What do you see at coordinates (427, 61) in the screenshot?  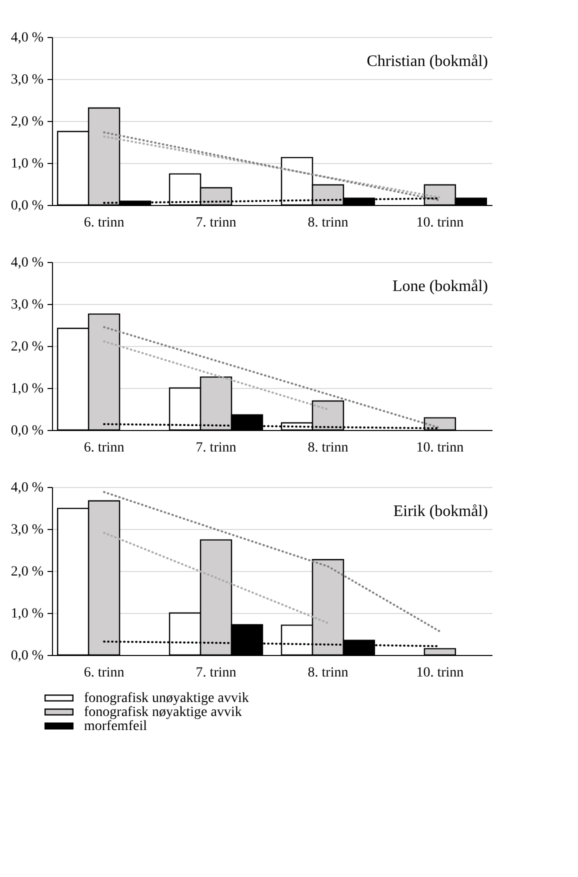 I see `text: Christian (bokmål)` at bounding box center [427, 61].